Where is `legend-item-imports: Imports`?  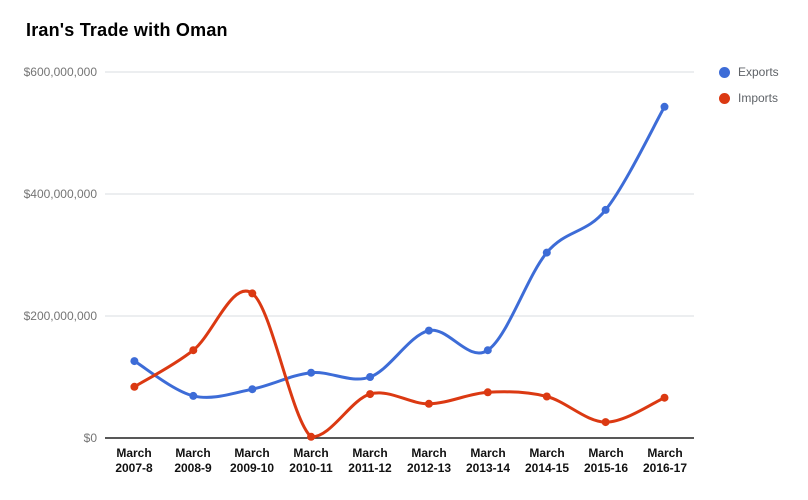 legend-item-imports: Imports is located at coordinates (749, 98).